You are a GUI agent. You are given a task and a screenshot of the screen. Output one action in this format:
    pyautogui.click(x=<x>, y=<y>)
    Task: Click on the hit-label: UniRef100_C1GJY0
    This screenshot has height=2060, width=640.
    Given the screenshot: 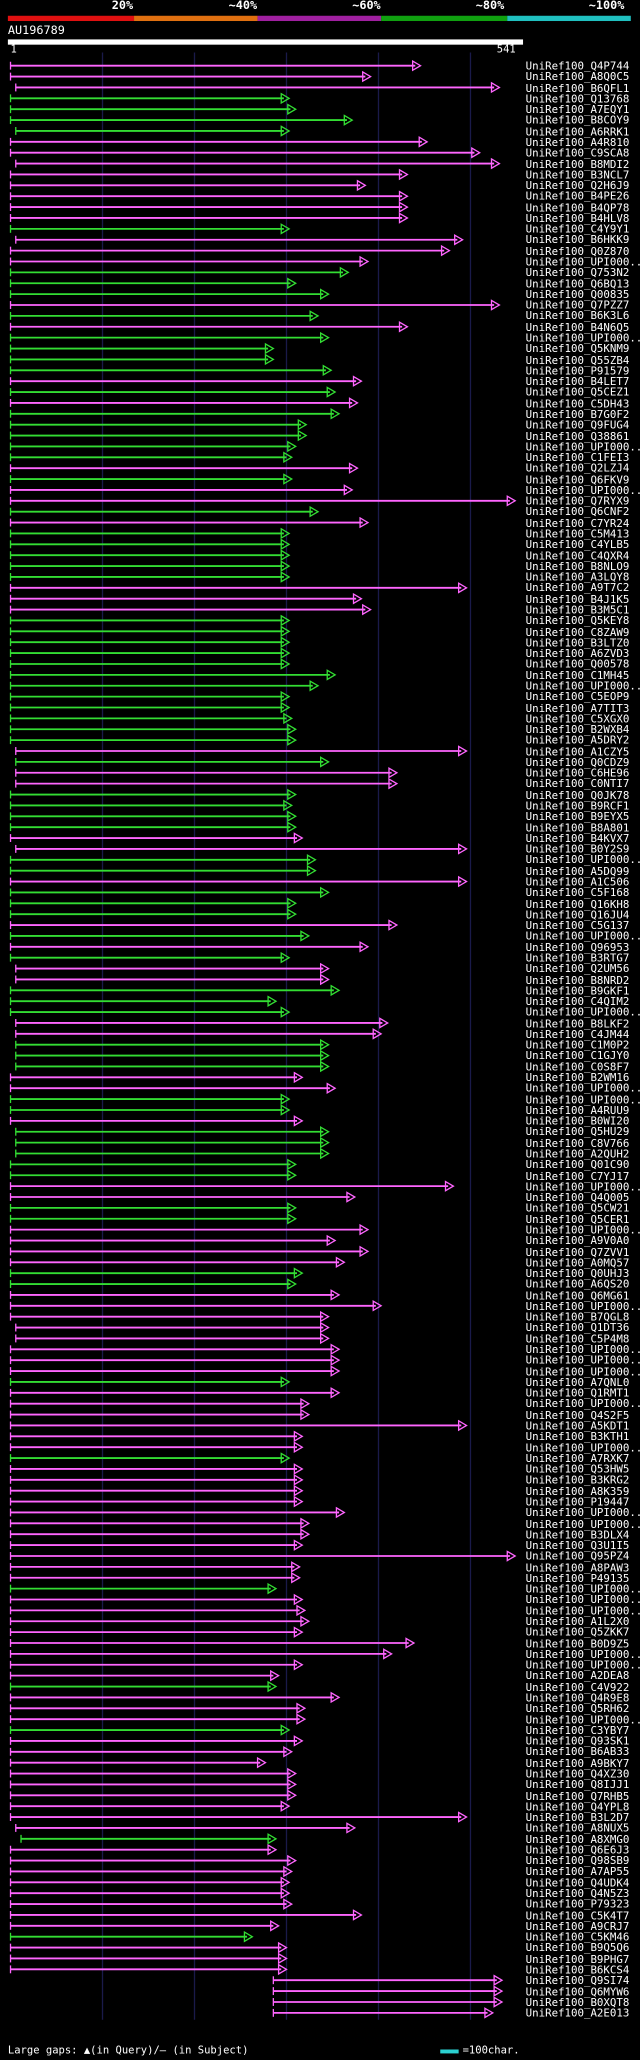 What is the action you would take?
    pyautogui.click(x=577, y=1056)
    